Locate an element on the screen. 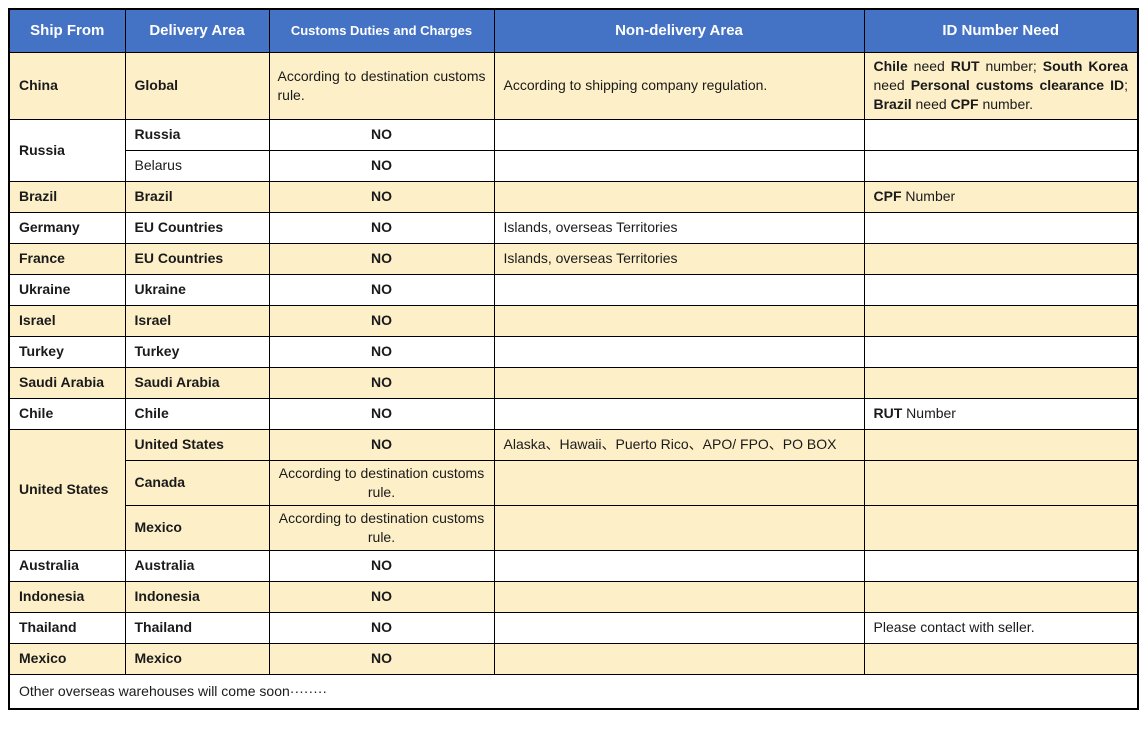 Image resolution: width=1145 pixels, height=741 pixels. cell-delivery-area: Canada is located at coordinates (197, 482).